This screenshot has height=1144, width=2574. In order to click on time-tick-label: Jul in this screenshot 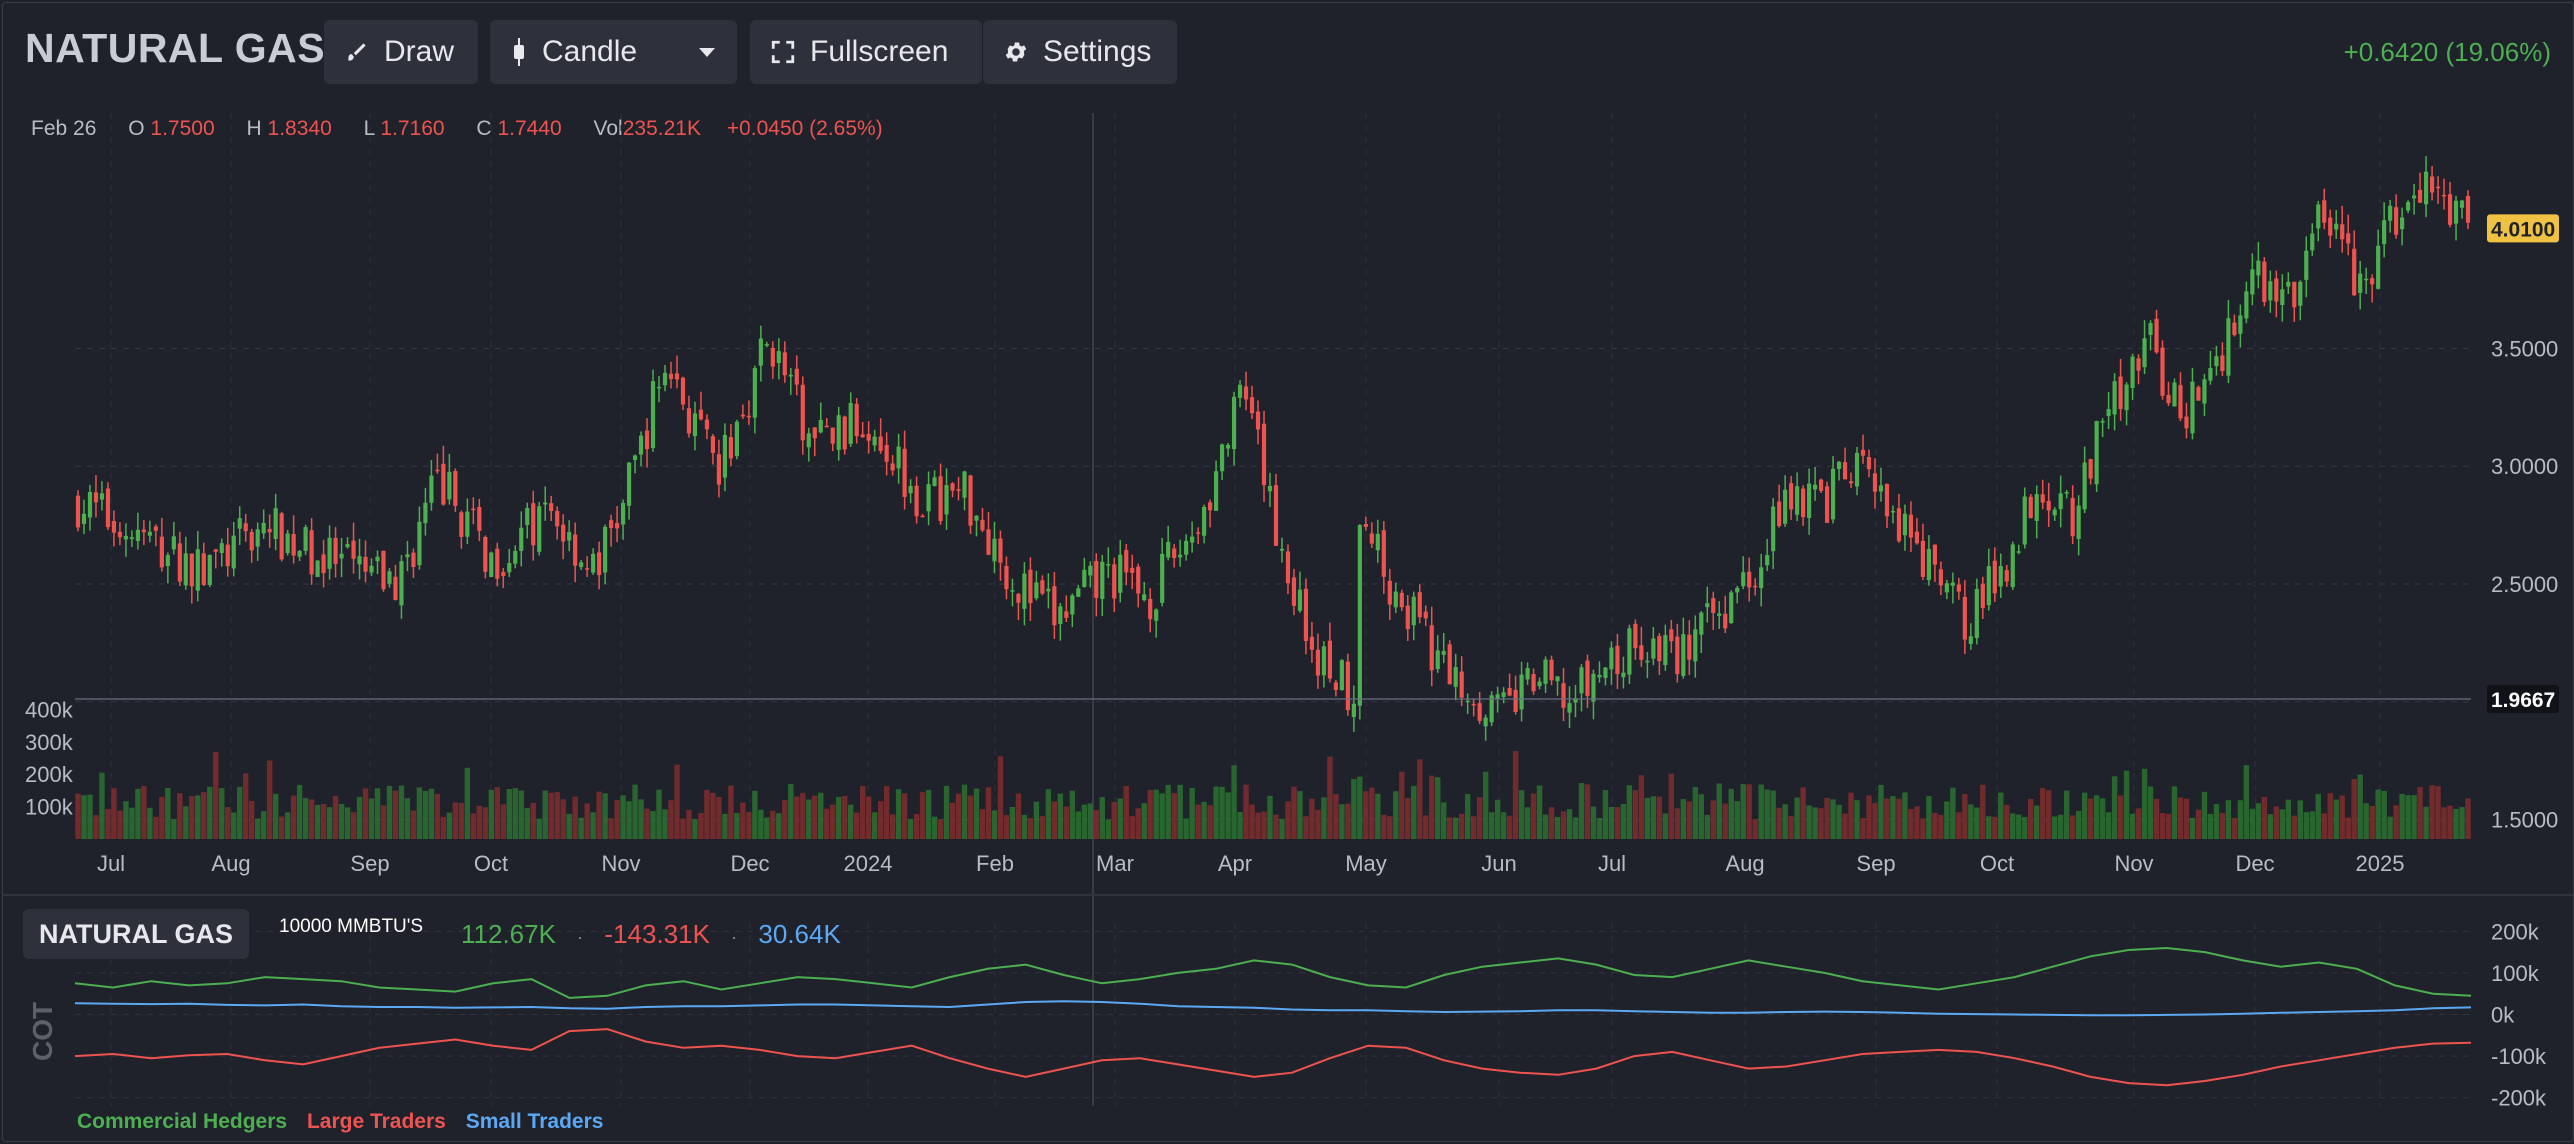, I will do `click(1612, 863)`.